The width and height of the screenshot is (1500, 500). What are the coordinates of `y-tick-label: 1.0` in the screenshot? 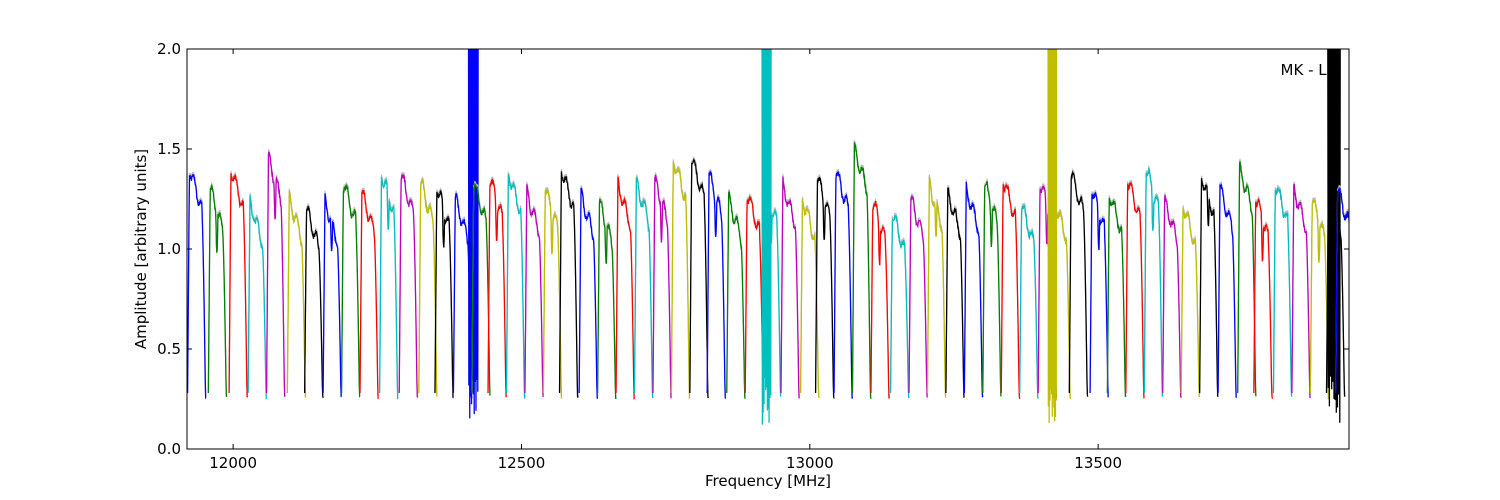 It's located at (169, 249).